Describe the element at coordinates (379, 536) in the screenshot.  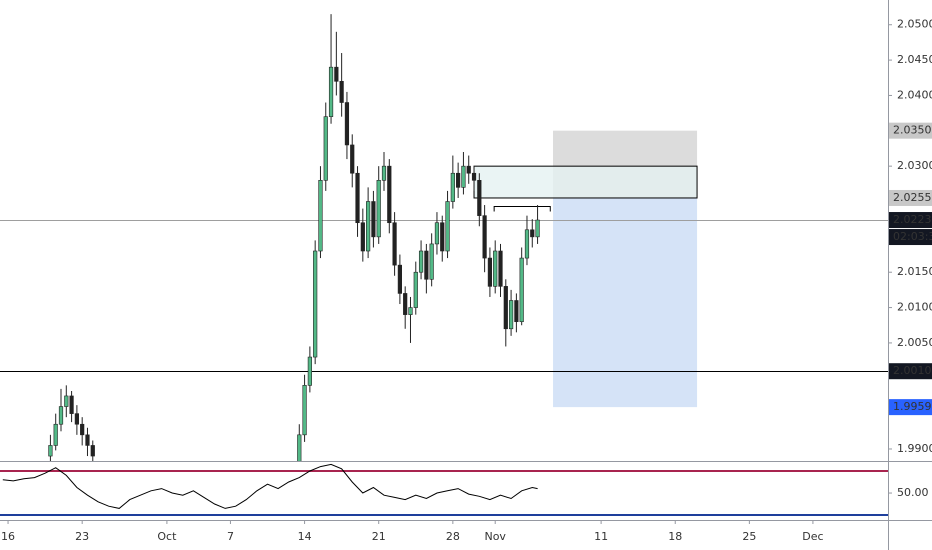
I see `x-tick-label: 21` at that location.